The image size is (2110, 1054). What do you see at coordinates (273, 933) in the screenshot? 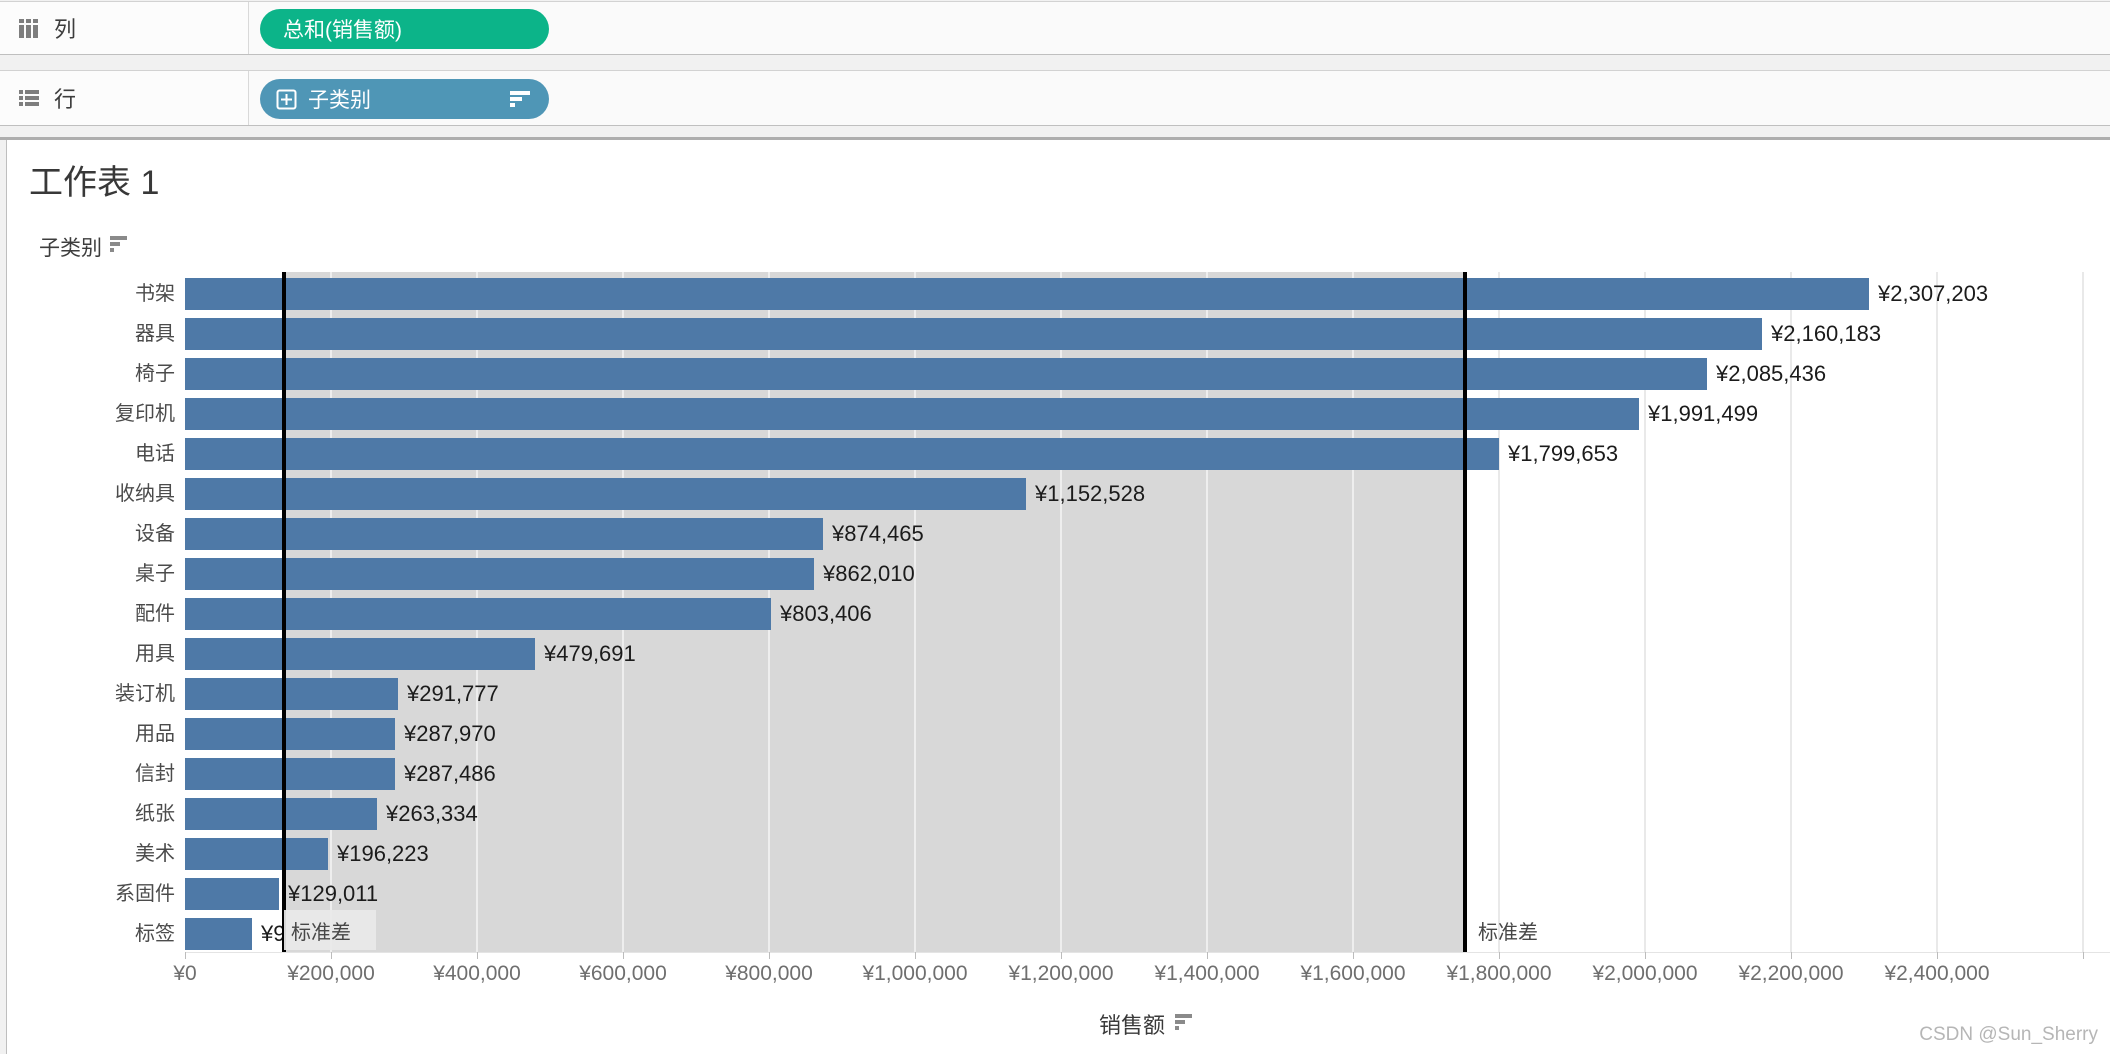
I see `value-label: ¥9` at bounding box center [273, 933].